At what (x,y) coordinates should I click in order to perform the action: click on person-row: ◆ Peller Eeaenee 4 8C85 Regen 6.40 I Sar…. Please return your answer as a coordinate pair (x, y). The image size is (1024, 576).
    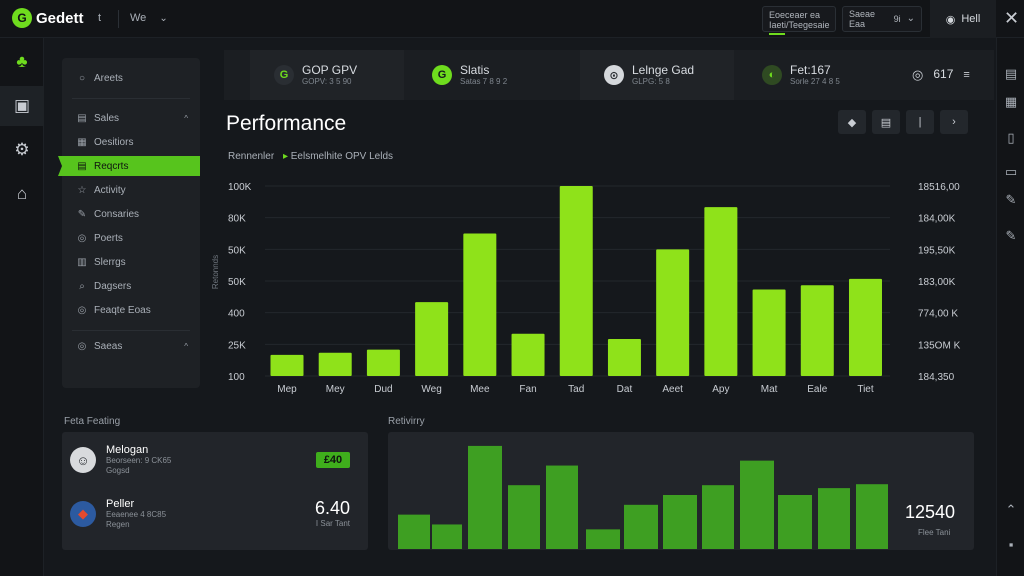
    Looking at the image, I should click on (215, 514).